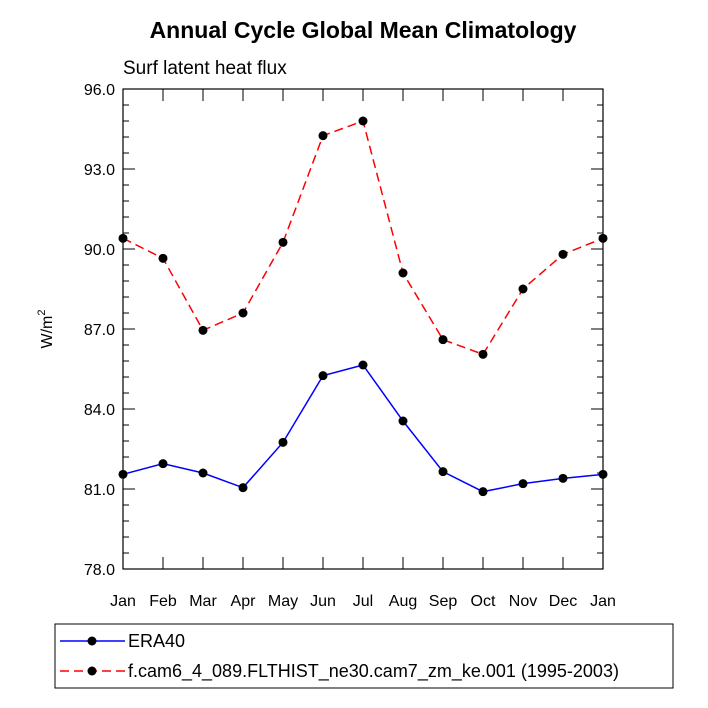  What do you see at coordinates (363, 30) in the screenshot?
I see `chart-title: Annual Cycle Global Mean Climatology` at bounding box center [363, 30].